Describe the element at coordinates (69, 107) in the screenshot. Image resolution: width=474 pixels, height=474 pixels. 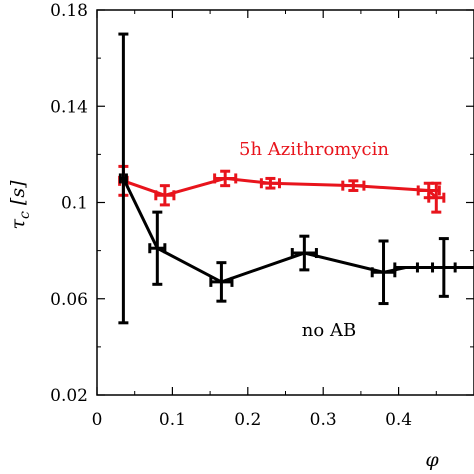
I see `y-tick-label: 0.14` at that location.